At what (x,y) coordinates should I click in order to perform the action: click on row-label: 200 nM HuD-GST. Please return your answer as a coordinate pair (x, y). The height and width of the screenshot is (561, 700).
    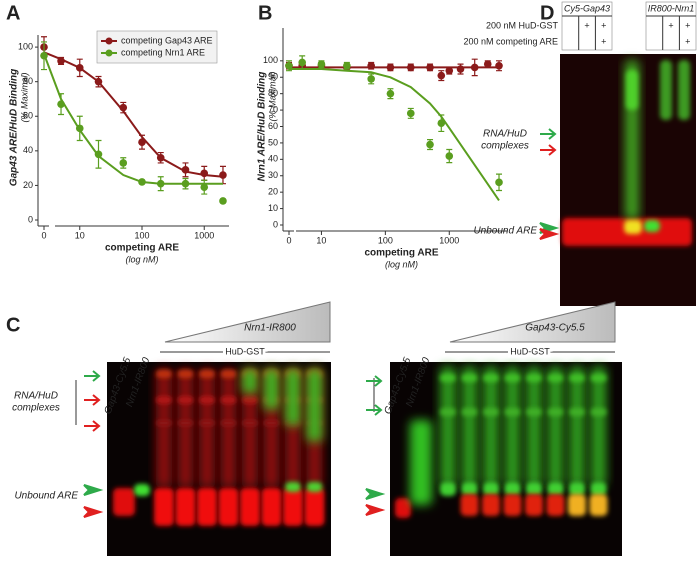
    Looking at the image, I should click on (522, 25).